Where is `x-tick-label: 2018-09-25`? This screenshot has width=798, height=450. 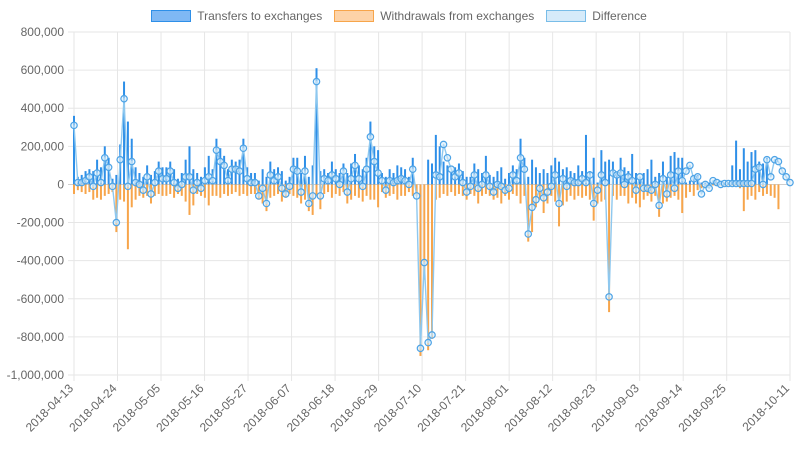
x-tick-label: 2018-09-25 is located at coordinates (703, 408).